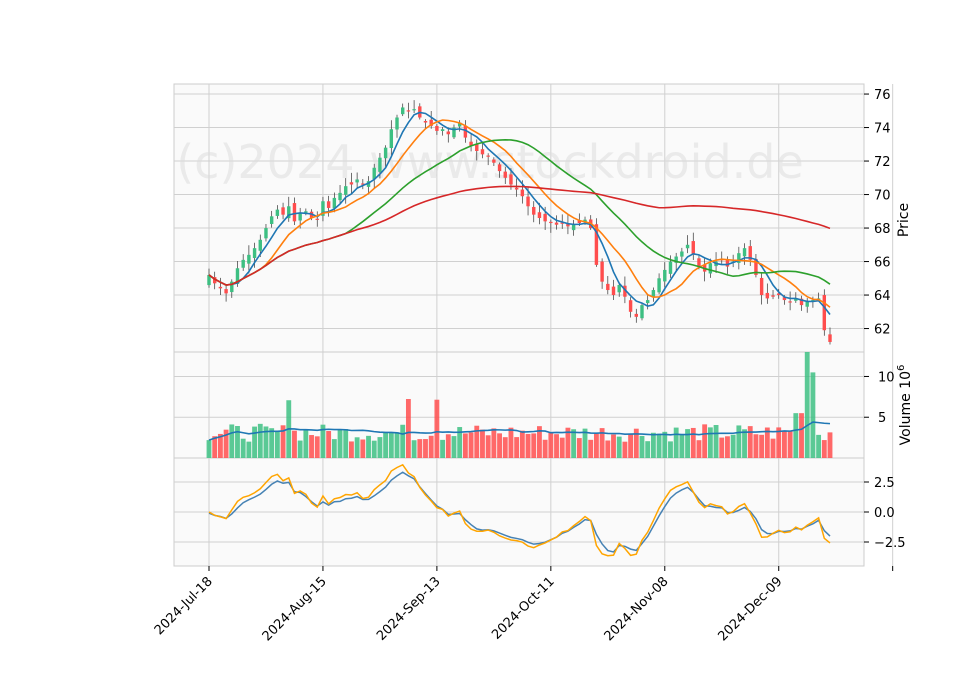 The height and width of the screenshot is (694, 960). What do you see at coordinates (523, 608) in the screenshot?
I see `x-tick-label: 2024-Oct-11` at bounding box center [523, 608].